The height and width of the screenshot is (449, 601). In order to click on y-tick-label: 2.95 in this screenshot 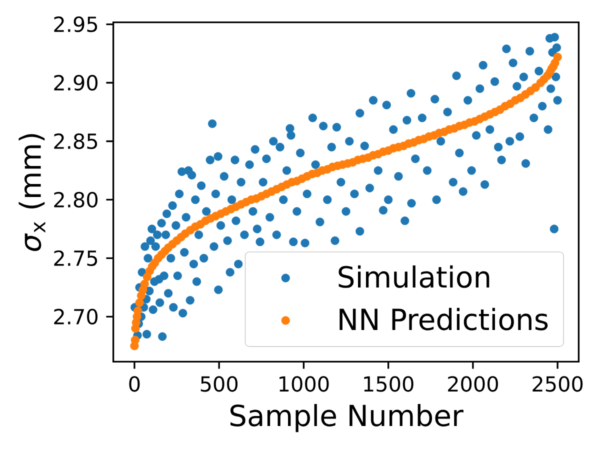, I will do `click(76, 24)`.